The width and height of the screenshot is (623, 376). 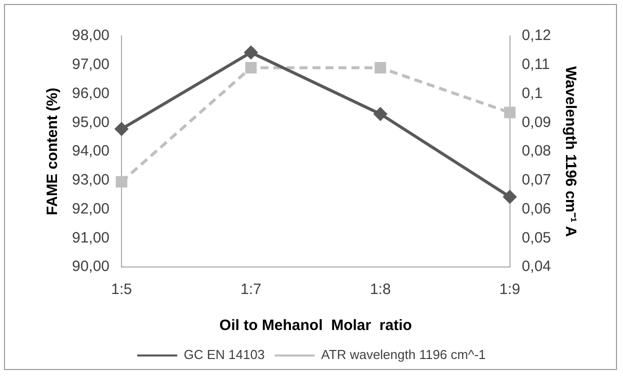 What do you see at coordinates (537, 122) in the screenshot?
I see `y2-tick-label: 0,09` at bounding box center [537, 122].